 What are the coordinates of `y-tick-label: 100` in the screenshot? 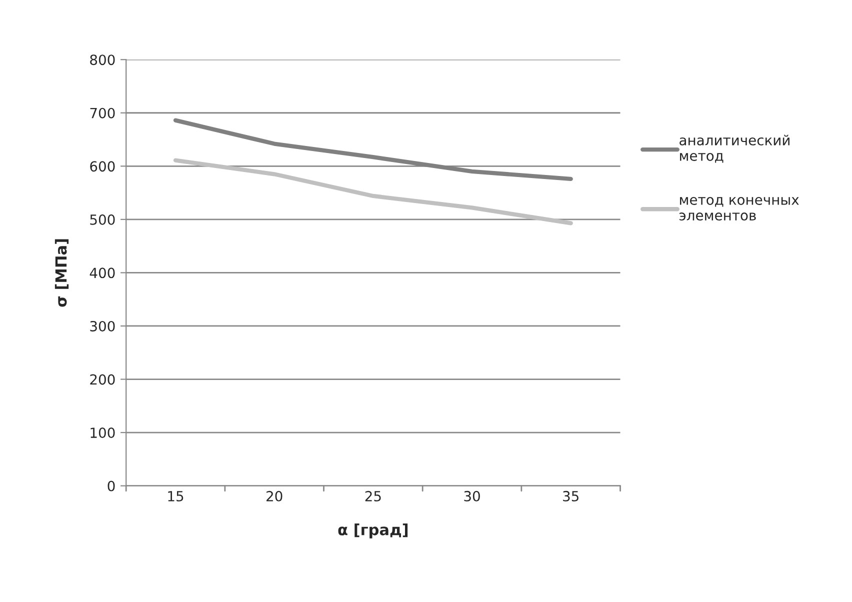 It's located at (102, 433).